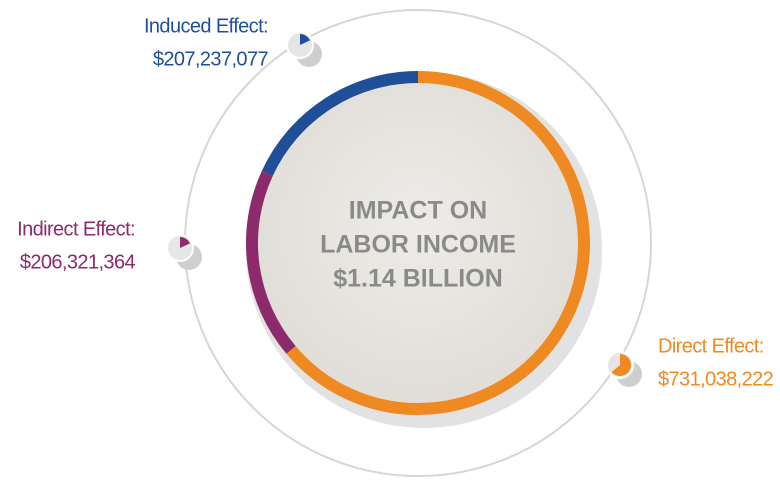 This screenshot has width=780, height=483. I want to click on category-label: Induced Effect:, so click(206, 26).